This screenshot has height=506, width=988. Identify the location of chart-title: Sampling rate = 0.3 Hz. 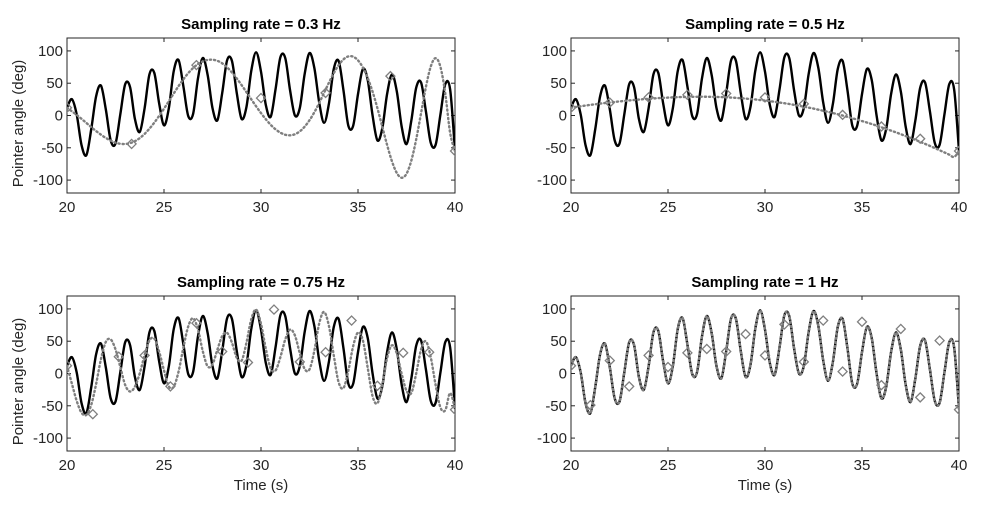
(261, 24).